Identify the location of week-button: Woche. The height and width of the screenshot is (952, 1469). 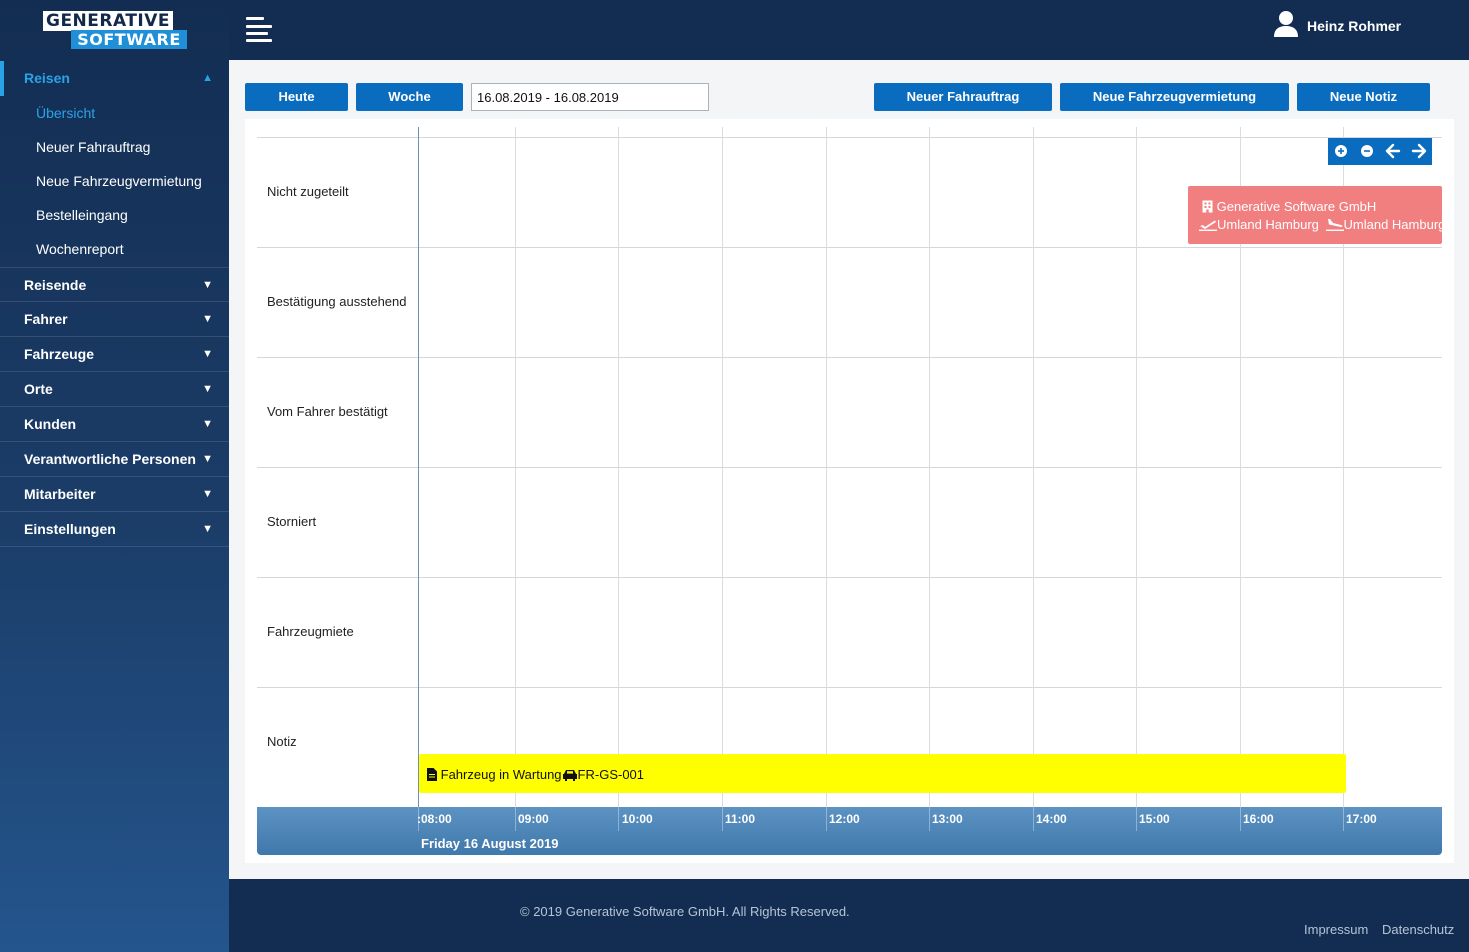
(409, 97).